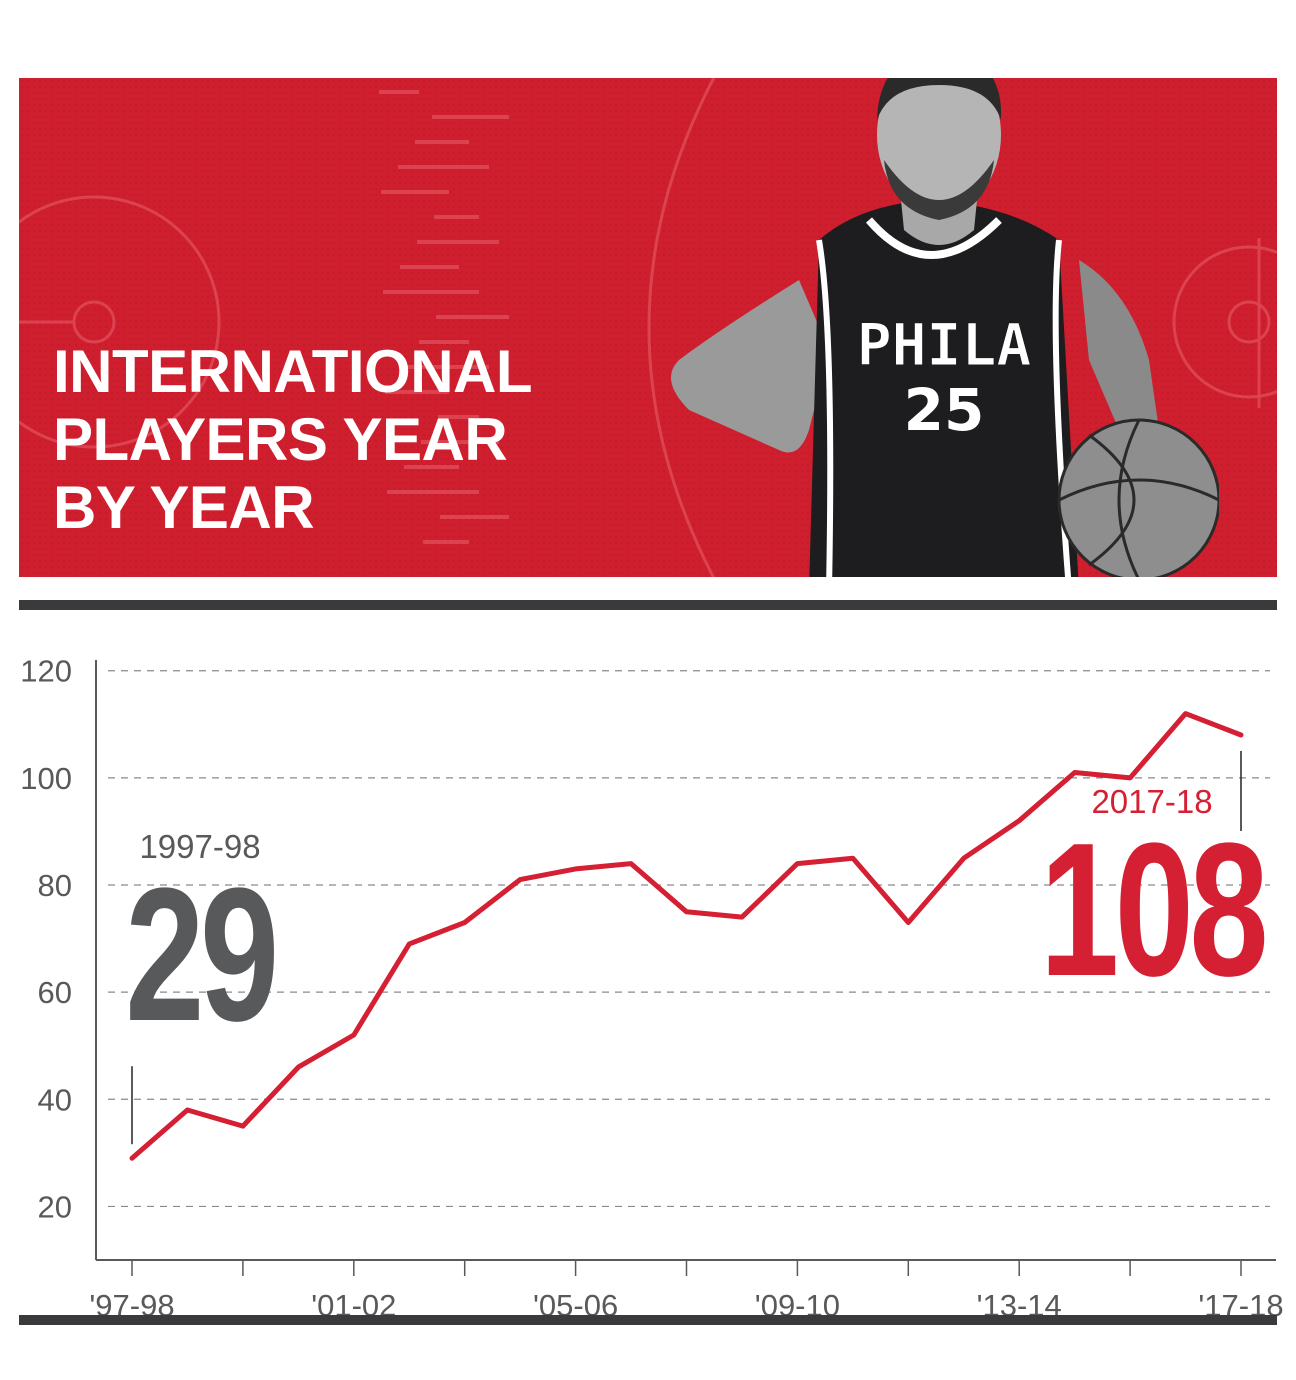 This screenshot has width=1296, height=1380. What do you see at coordinates (55, 1206) in the screenshot?
I see `y-tick-label: 20` at bounding box center [55, 1206].